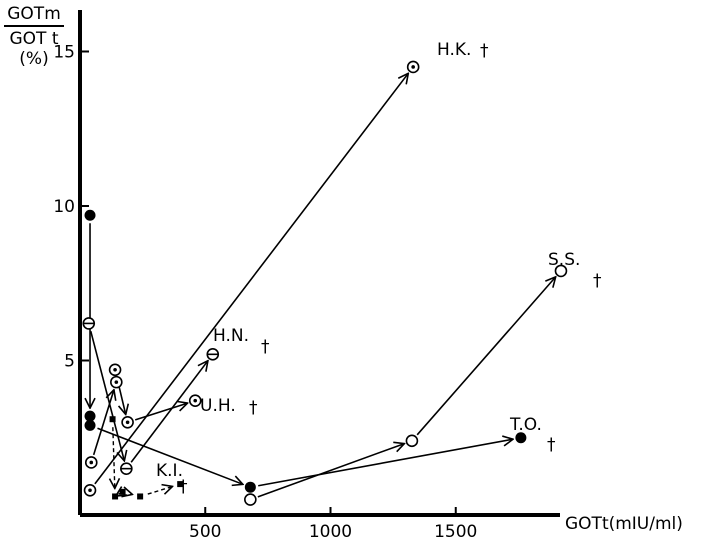 Image resolution: width=715 pixels, height=545 pixels. What do you see at coordinates (205, 532) in the screenshot?
I see `x-tick-label: 500` at bounding box center [205, 532].